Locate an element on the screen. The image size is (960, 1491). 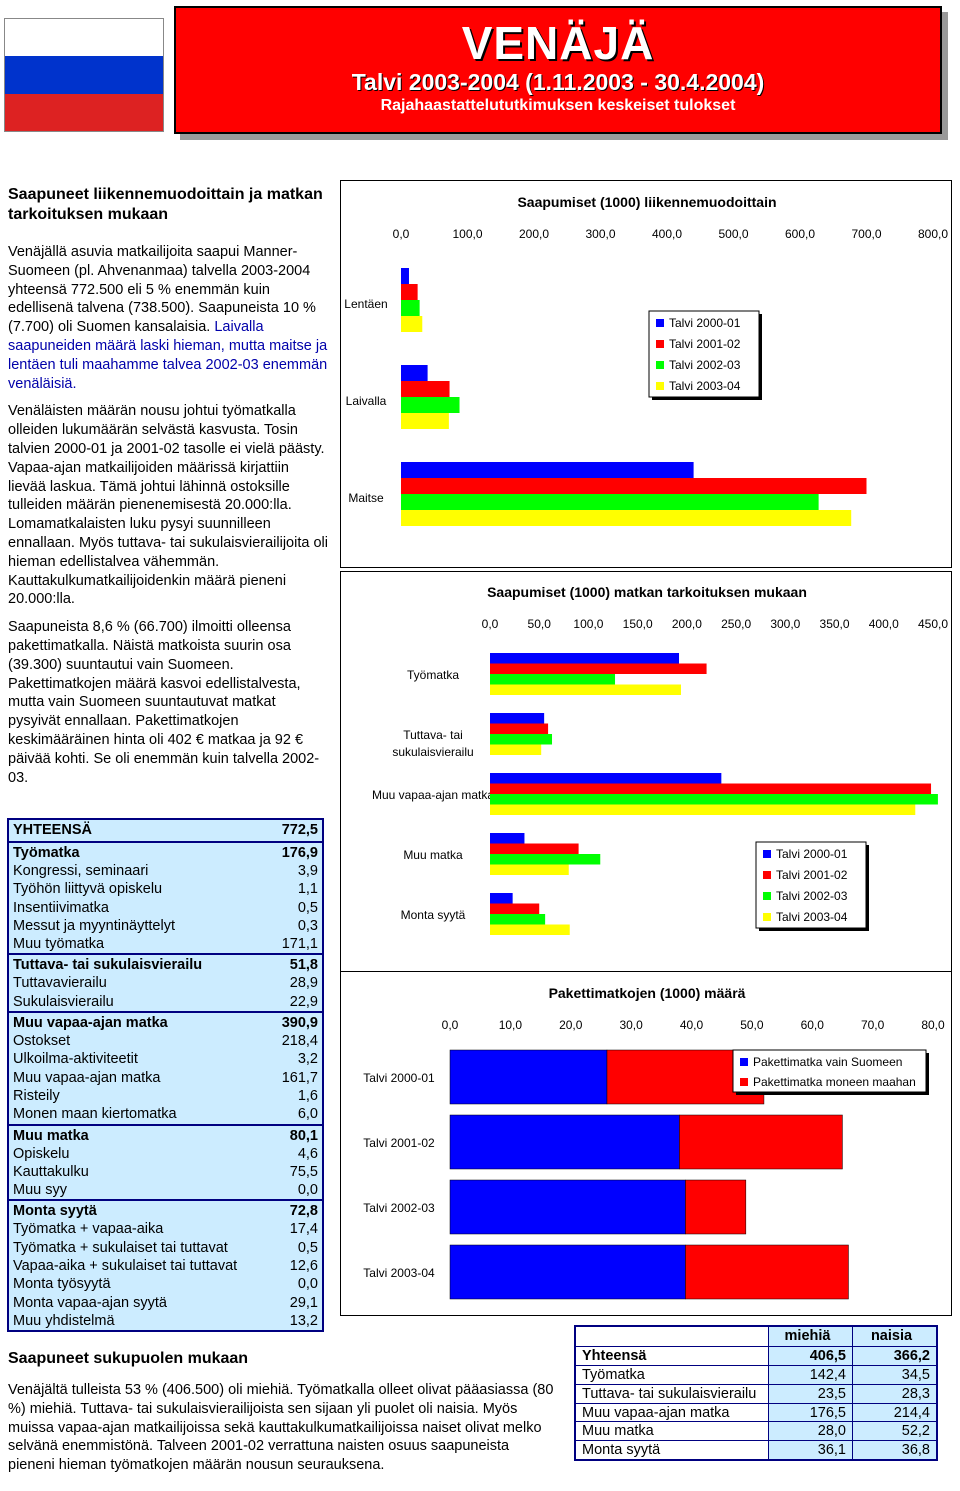
legend-label: Talvi 2001-02 is located at coordinates (705, 344).